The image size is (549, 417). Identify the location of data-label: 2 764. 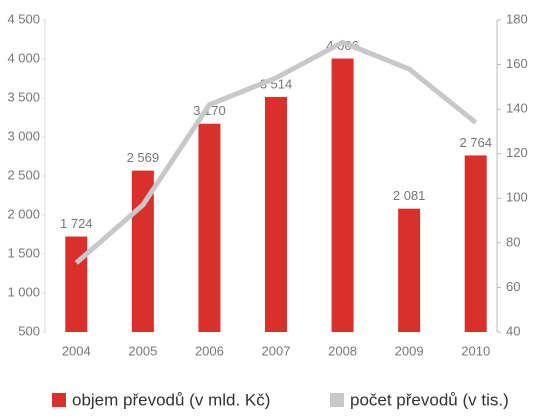
(475, 142).